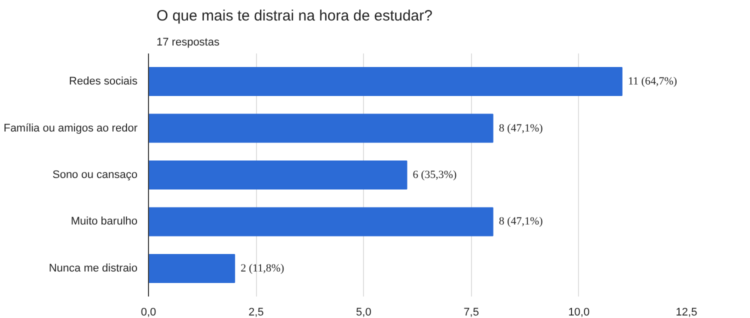  What do you see at coordinates (256, 312) in the screenshot?
I see `x-tick-label: 2,5` at bounding box center [256, 312].